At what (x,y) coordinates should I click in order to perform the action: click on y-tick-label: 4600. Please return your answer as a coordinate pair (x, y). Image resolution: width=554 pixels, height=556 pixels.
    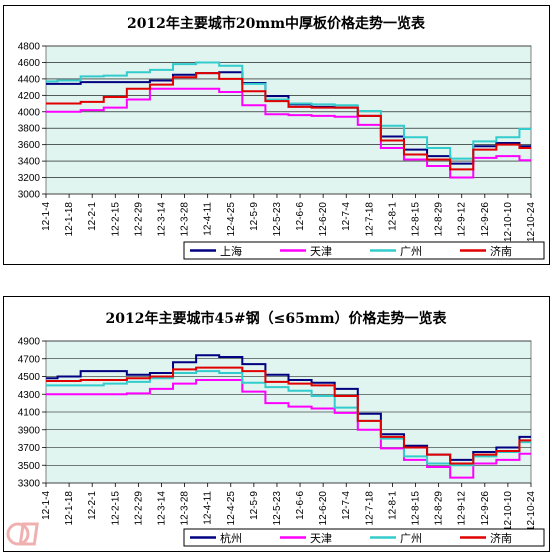
    Looking at the image, I should click on (29, 63).